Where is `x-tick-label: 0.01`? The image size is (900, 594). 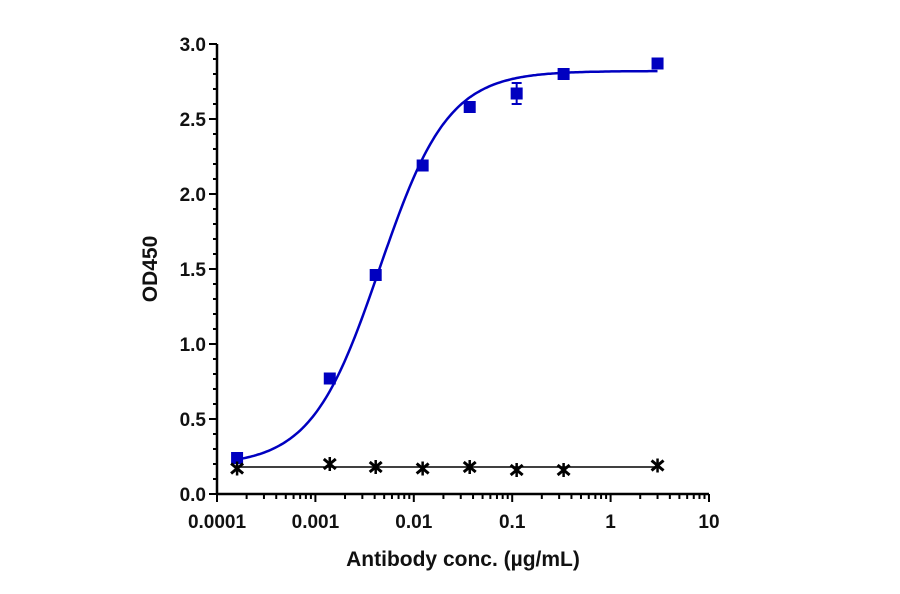 x-tick-label: 0.01 is located at coordinates (413, 522).